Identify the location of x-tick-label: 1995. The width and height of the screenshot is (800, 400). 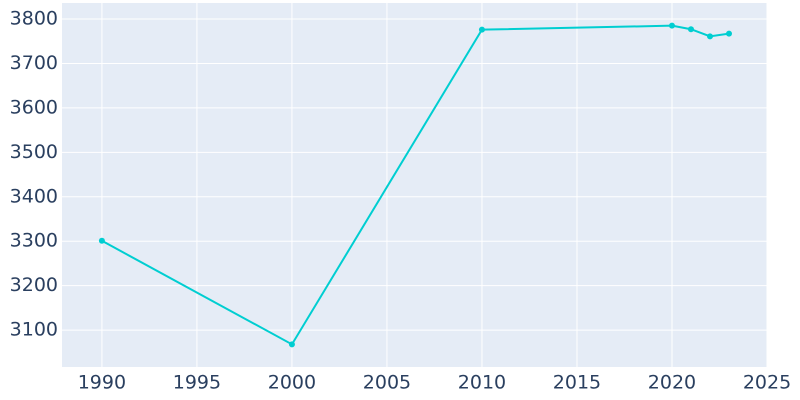
(197, 383).